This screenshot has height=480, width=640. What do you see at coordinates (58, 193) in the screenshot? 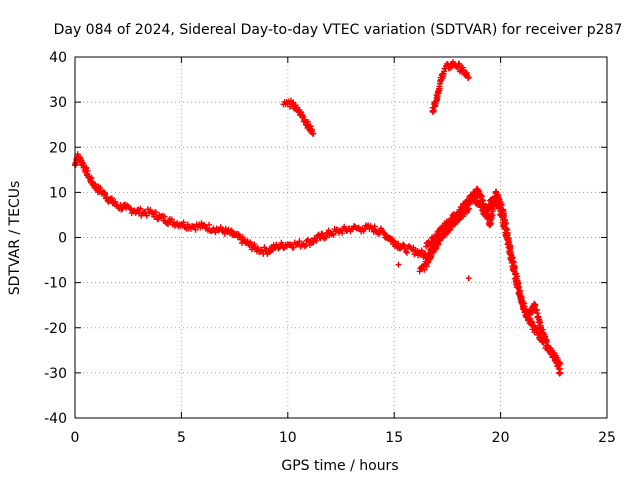
I see `y-tick-label: 10` at bounding box center [58, 193].